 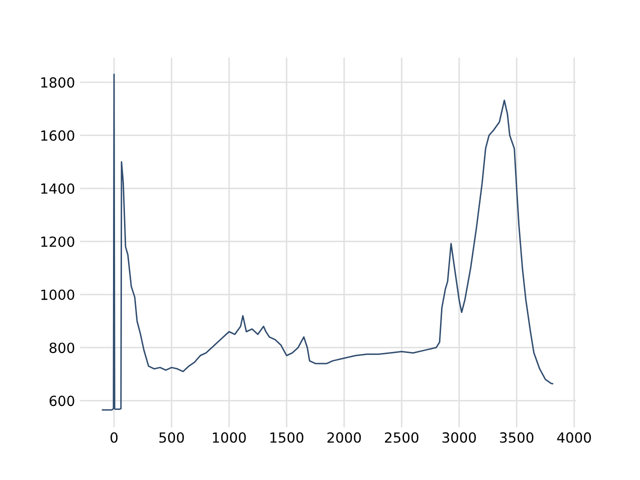 What do you see at coordinates (62, 401) in the screenshot?
I see `y-tick-label: 600` at bounding box center [62, 401].